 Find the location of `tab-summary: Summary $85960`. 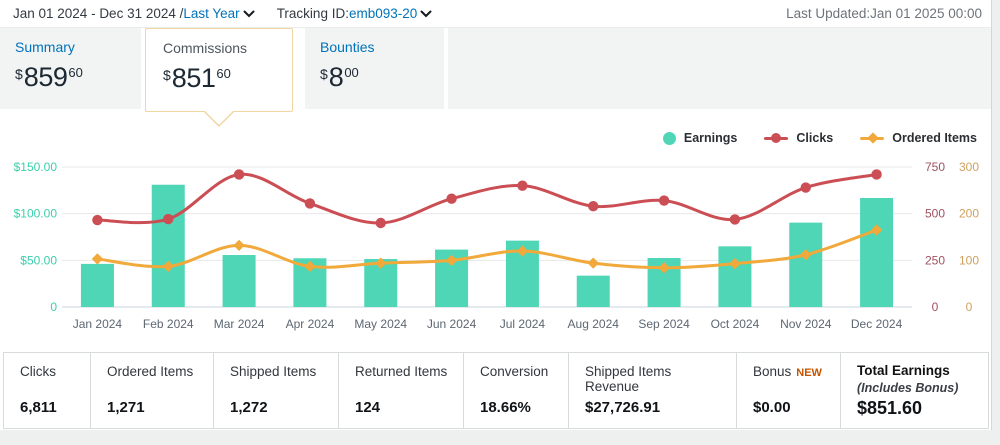

tab-summary: Summary $85960 is located at coordinates (70, 68).